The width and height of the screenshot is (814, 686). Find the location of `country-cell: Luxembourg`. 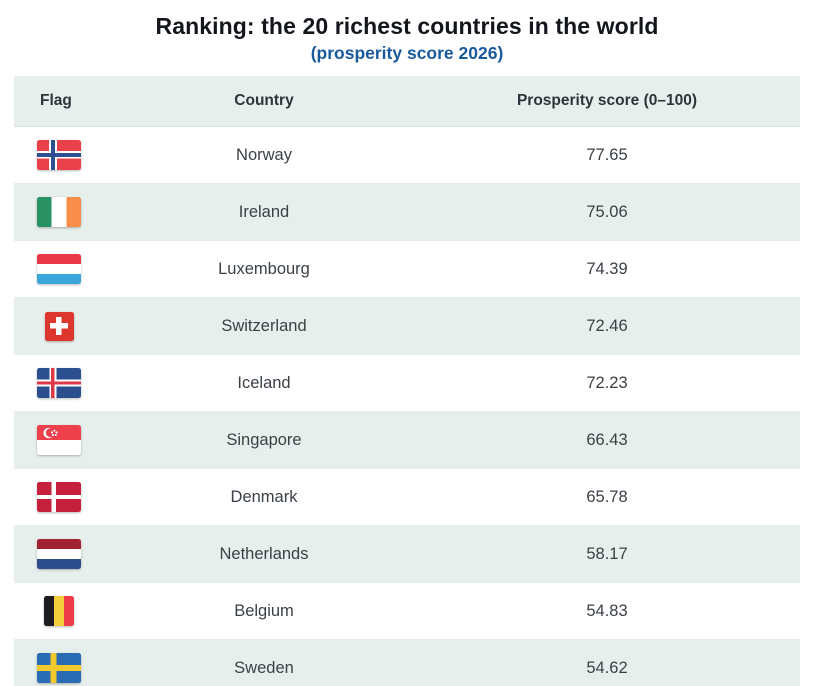

country-cell: Luxembourg is located at coordinates (264, 269).